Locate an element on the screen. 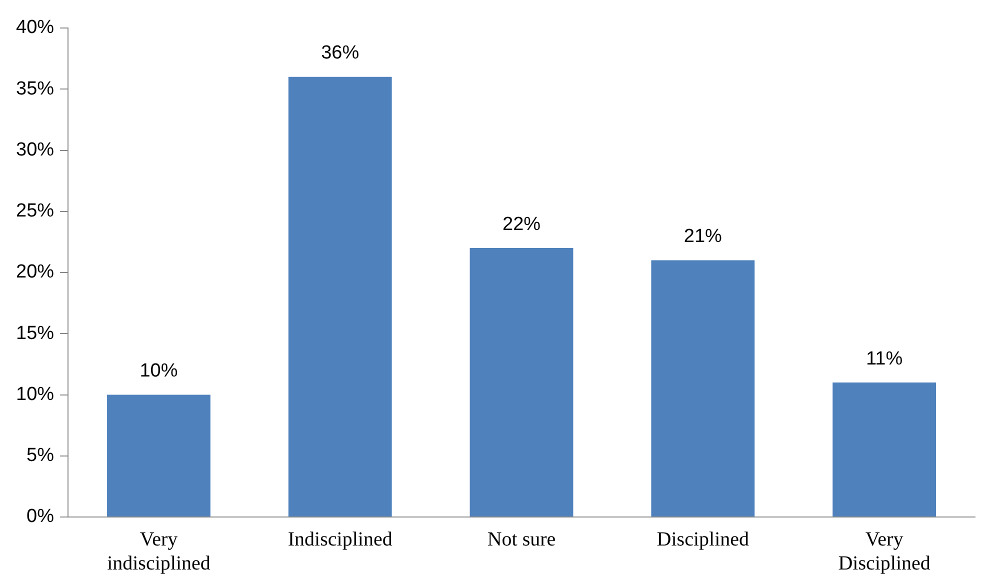 This screenshot has width=993, height=583. x-tick-label: Disciplined is located at coordinates (703, 539).